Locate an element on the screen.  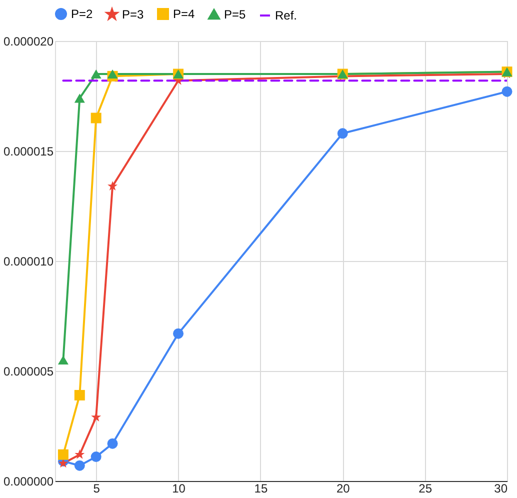
x-tick-label: 10 is located at coordinates (179, 489).